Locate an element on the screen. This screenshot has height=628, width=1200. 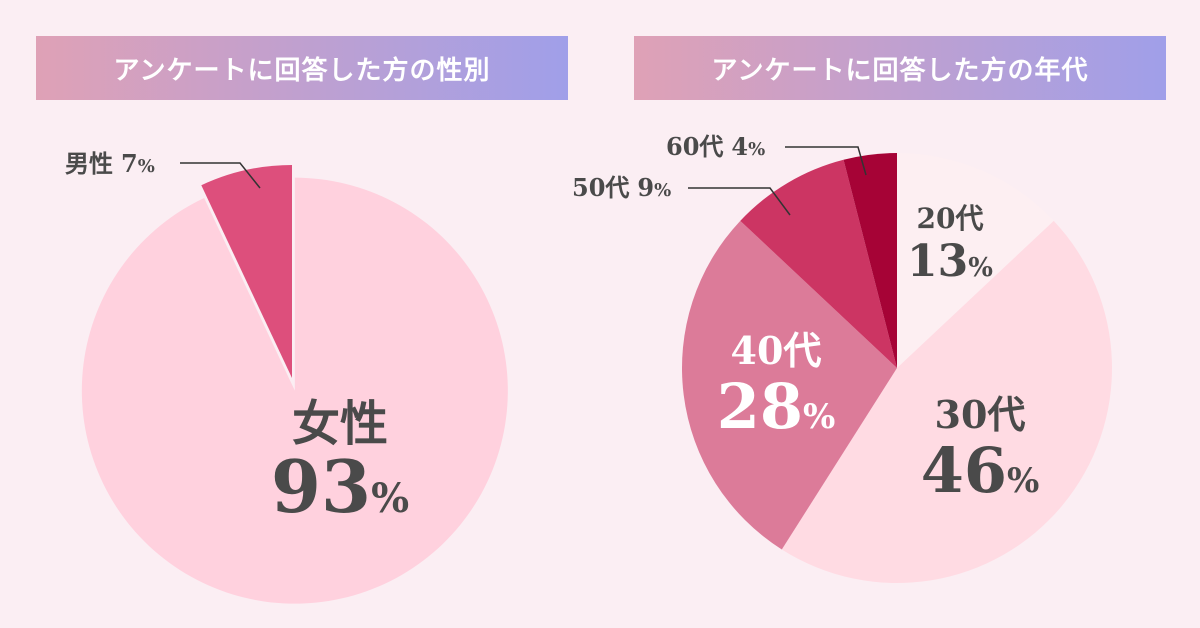
age30-label: 30代 is located at coordinates (980, 414).